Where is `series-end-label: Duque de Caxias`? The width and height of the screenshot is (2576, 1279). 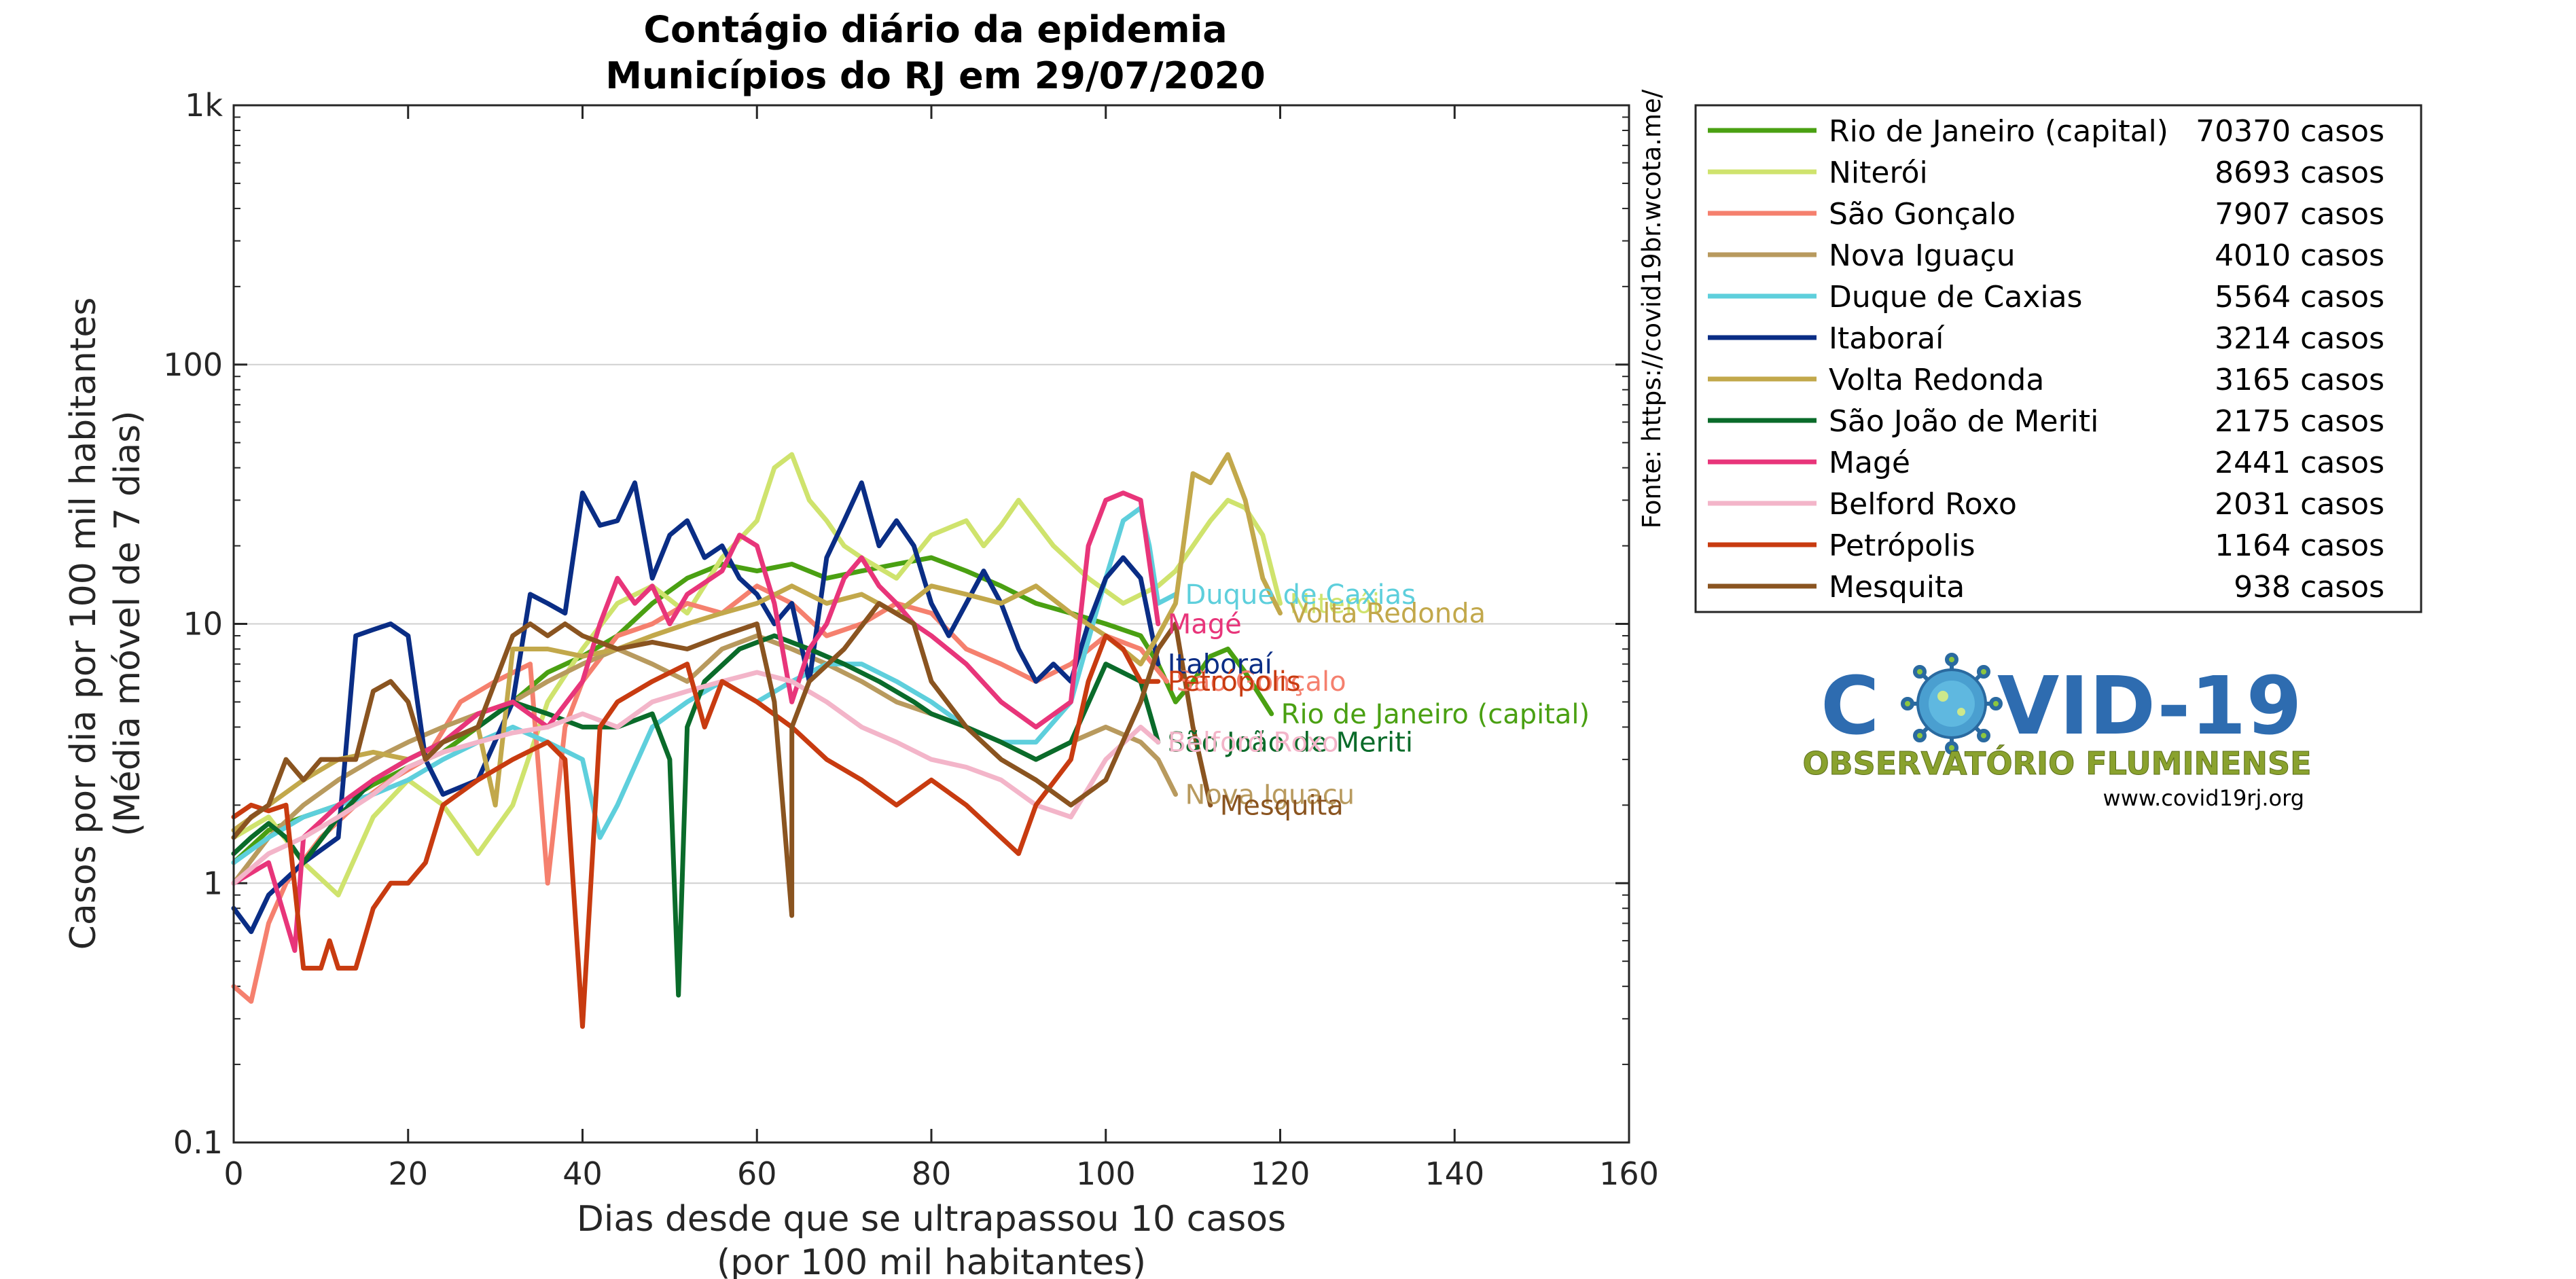
series-end-label: Duque de Caxias is located at coordinates (1300, 595).